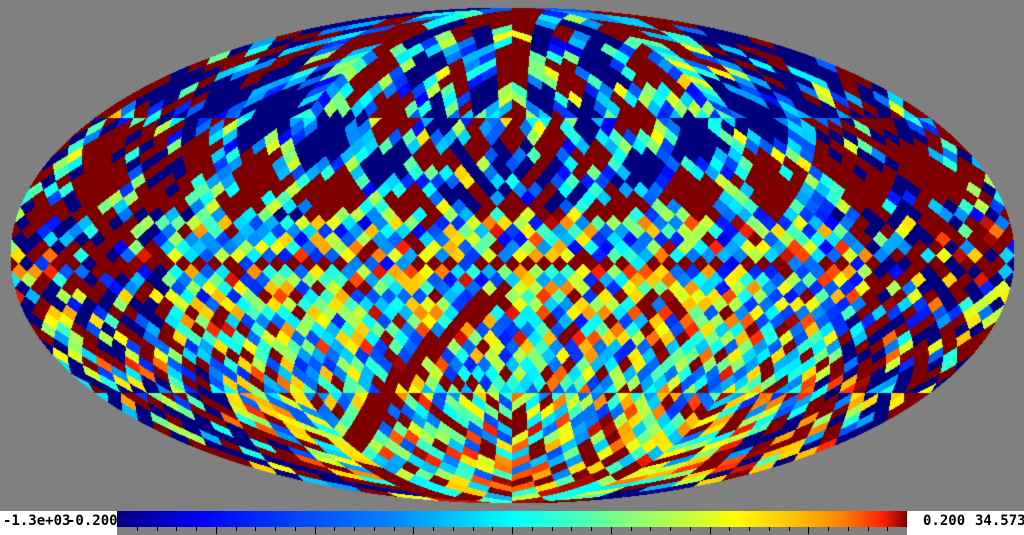  I want to click on colorbar-left-label-panel, so click(58, 523).